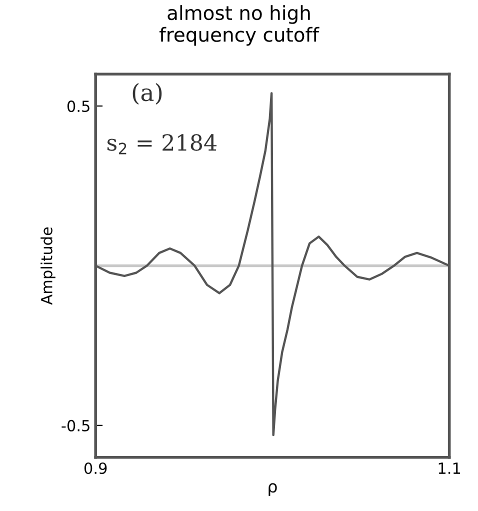 This screenshot has width=478, height=511. I want to click on x-tick-label: 0.9, so click(95, 468).